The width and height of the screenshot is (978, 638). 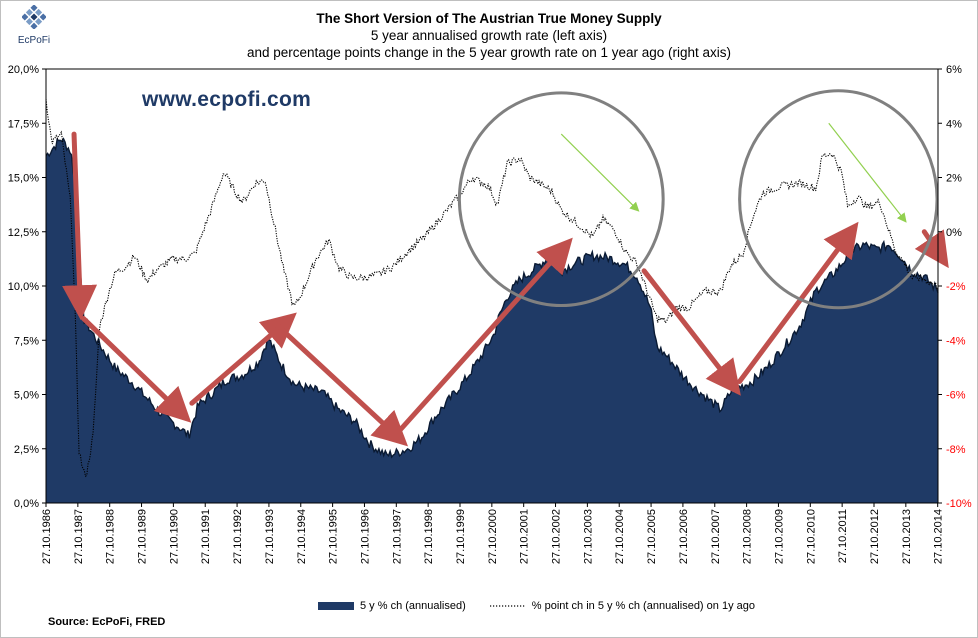 What do you see at coordinates (238, 536) in the screenshot?
I see `x-axis-label: 27.10.1992` at bounding box center [238, 536].